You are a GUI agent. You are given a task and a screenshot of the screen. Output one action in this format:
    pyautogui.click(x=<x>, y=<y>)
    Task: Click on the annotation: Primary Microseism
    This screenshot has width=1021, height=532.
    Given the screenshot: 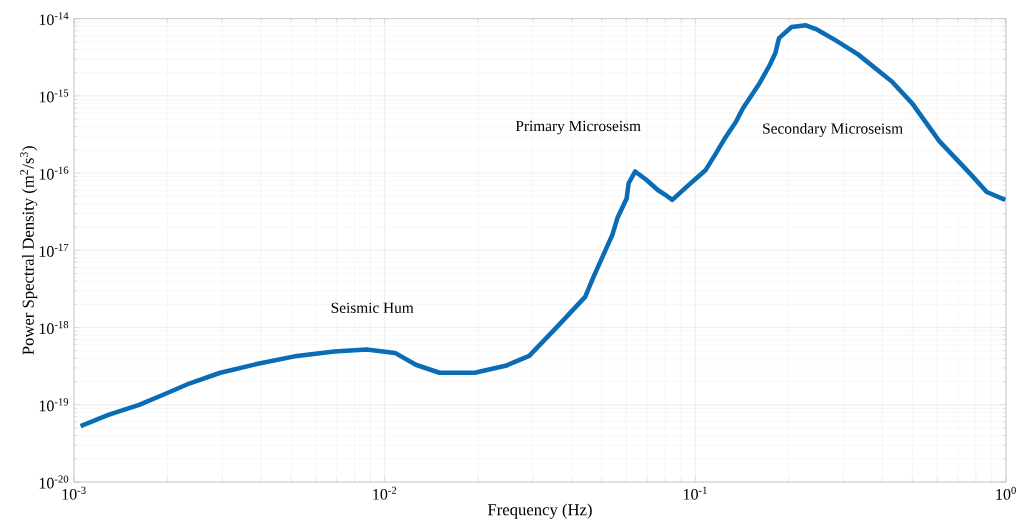 What is the action you would take?
    pyautogui.click(x=578, y=127)
    